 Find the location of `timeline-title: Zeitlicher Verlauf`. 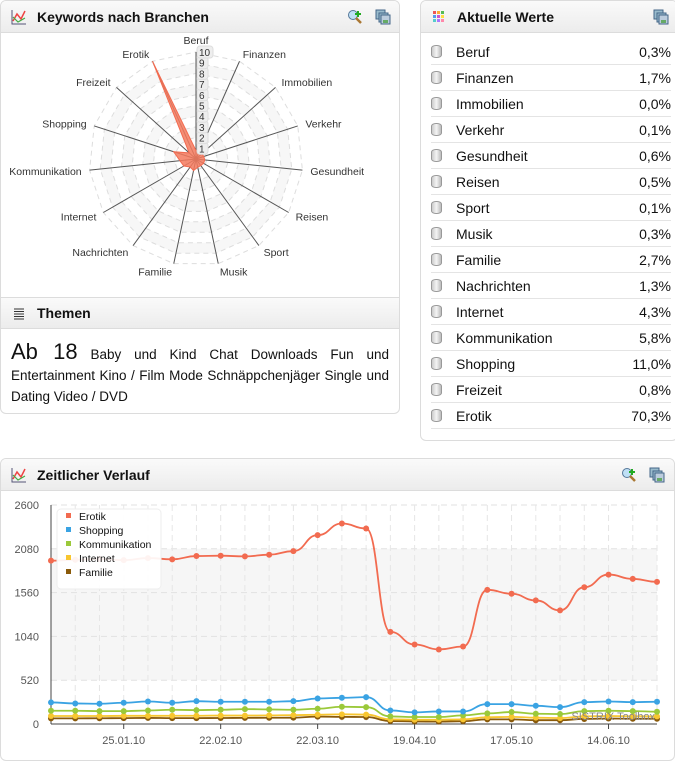

timeline-title: Zeitlicher Verlauf is located at coordinates (93, 474).